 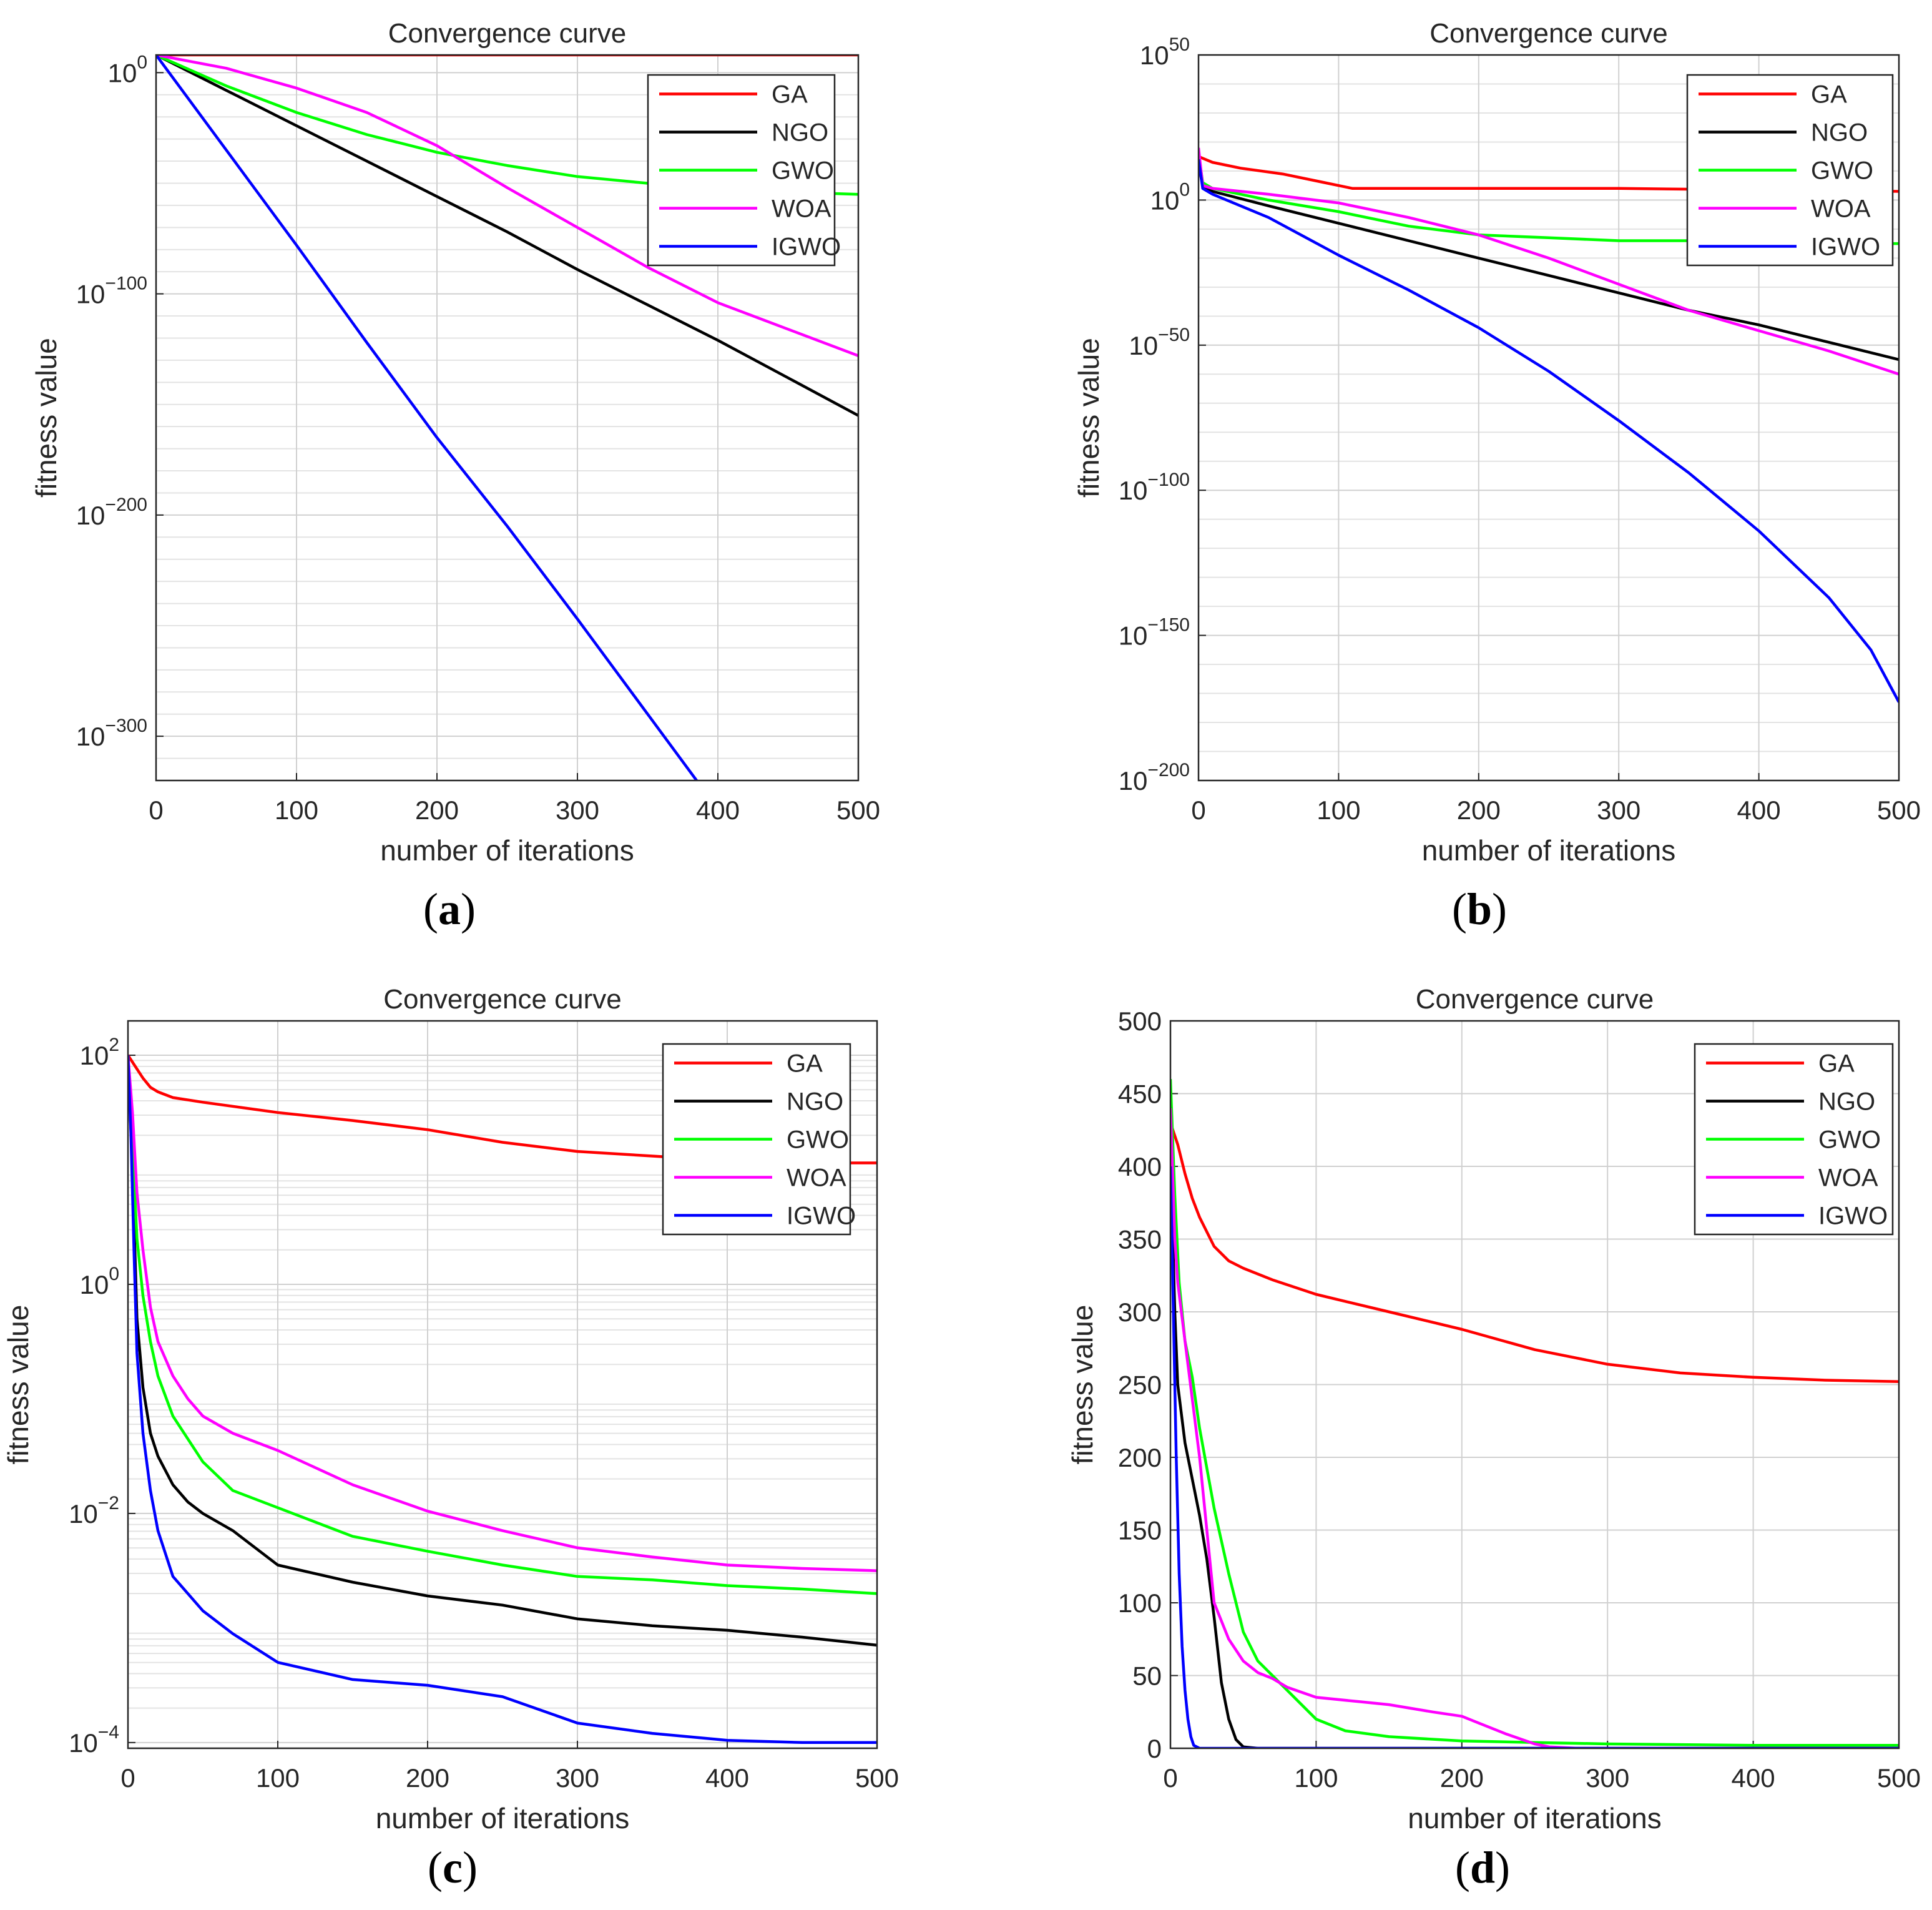 What do you see at coordinates (1482, 1868) in the screenshot?
I see `panel-label: (d)` at bounding box center [1482, 1868].